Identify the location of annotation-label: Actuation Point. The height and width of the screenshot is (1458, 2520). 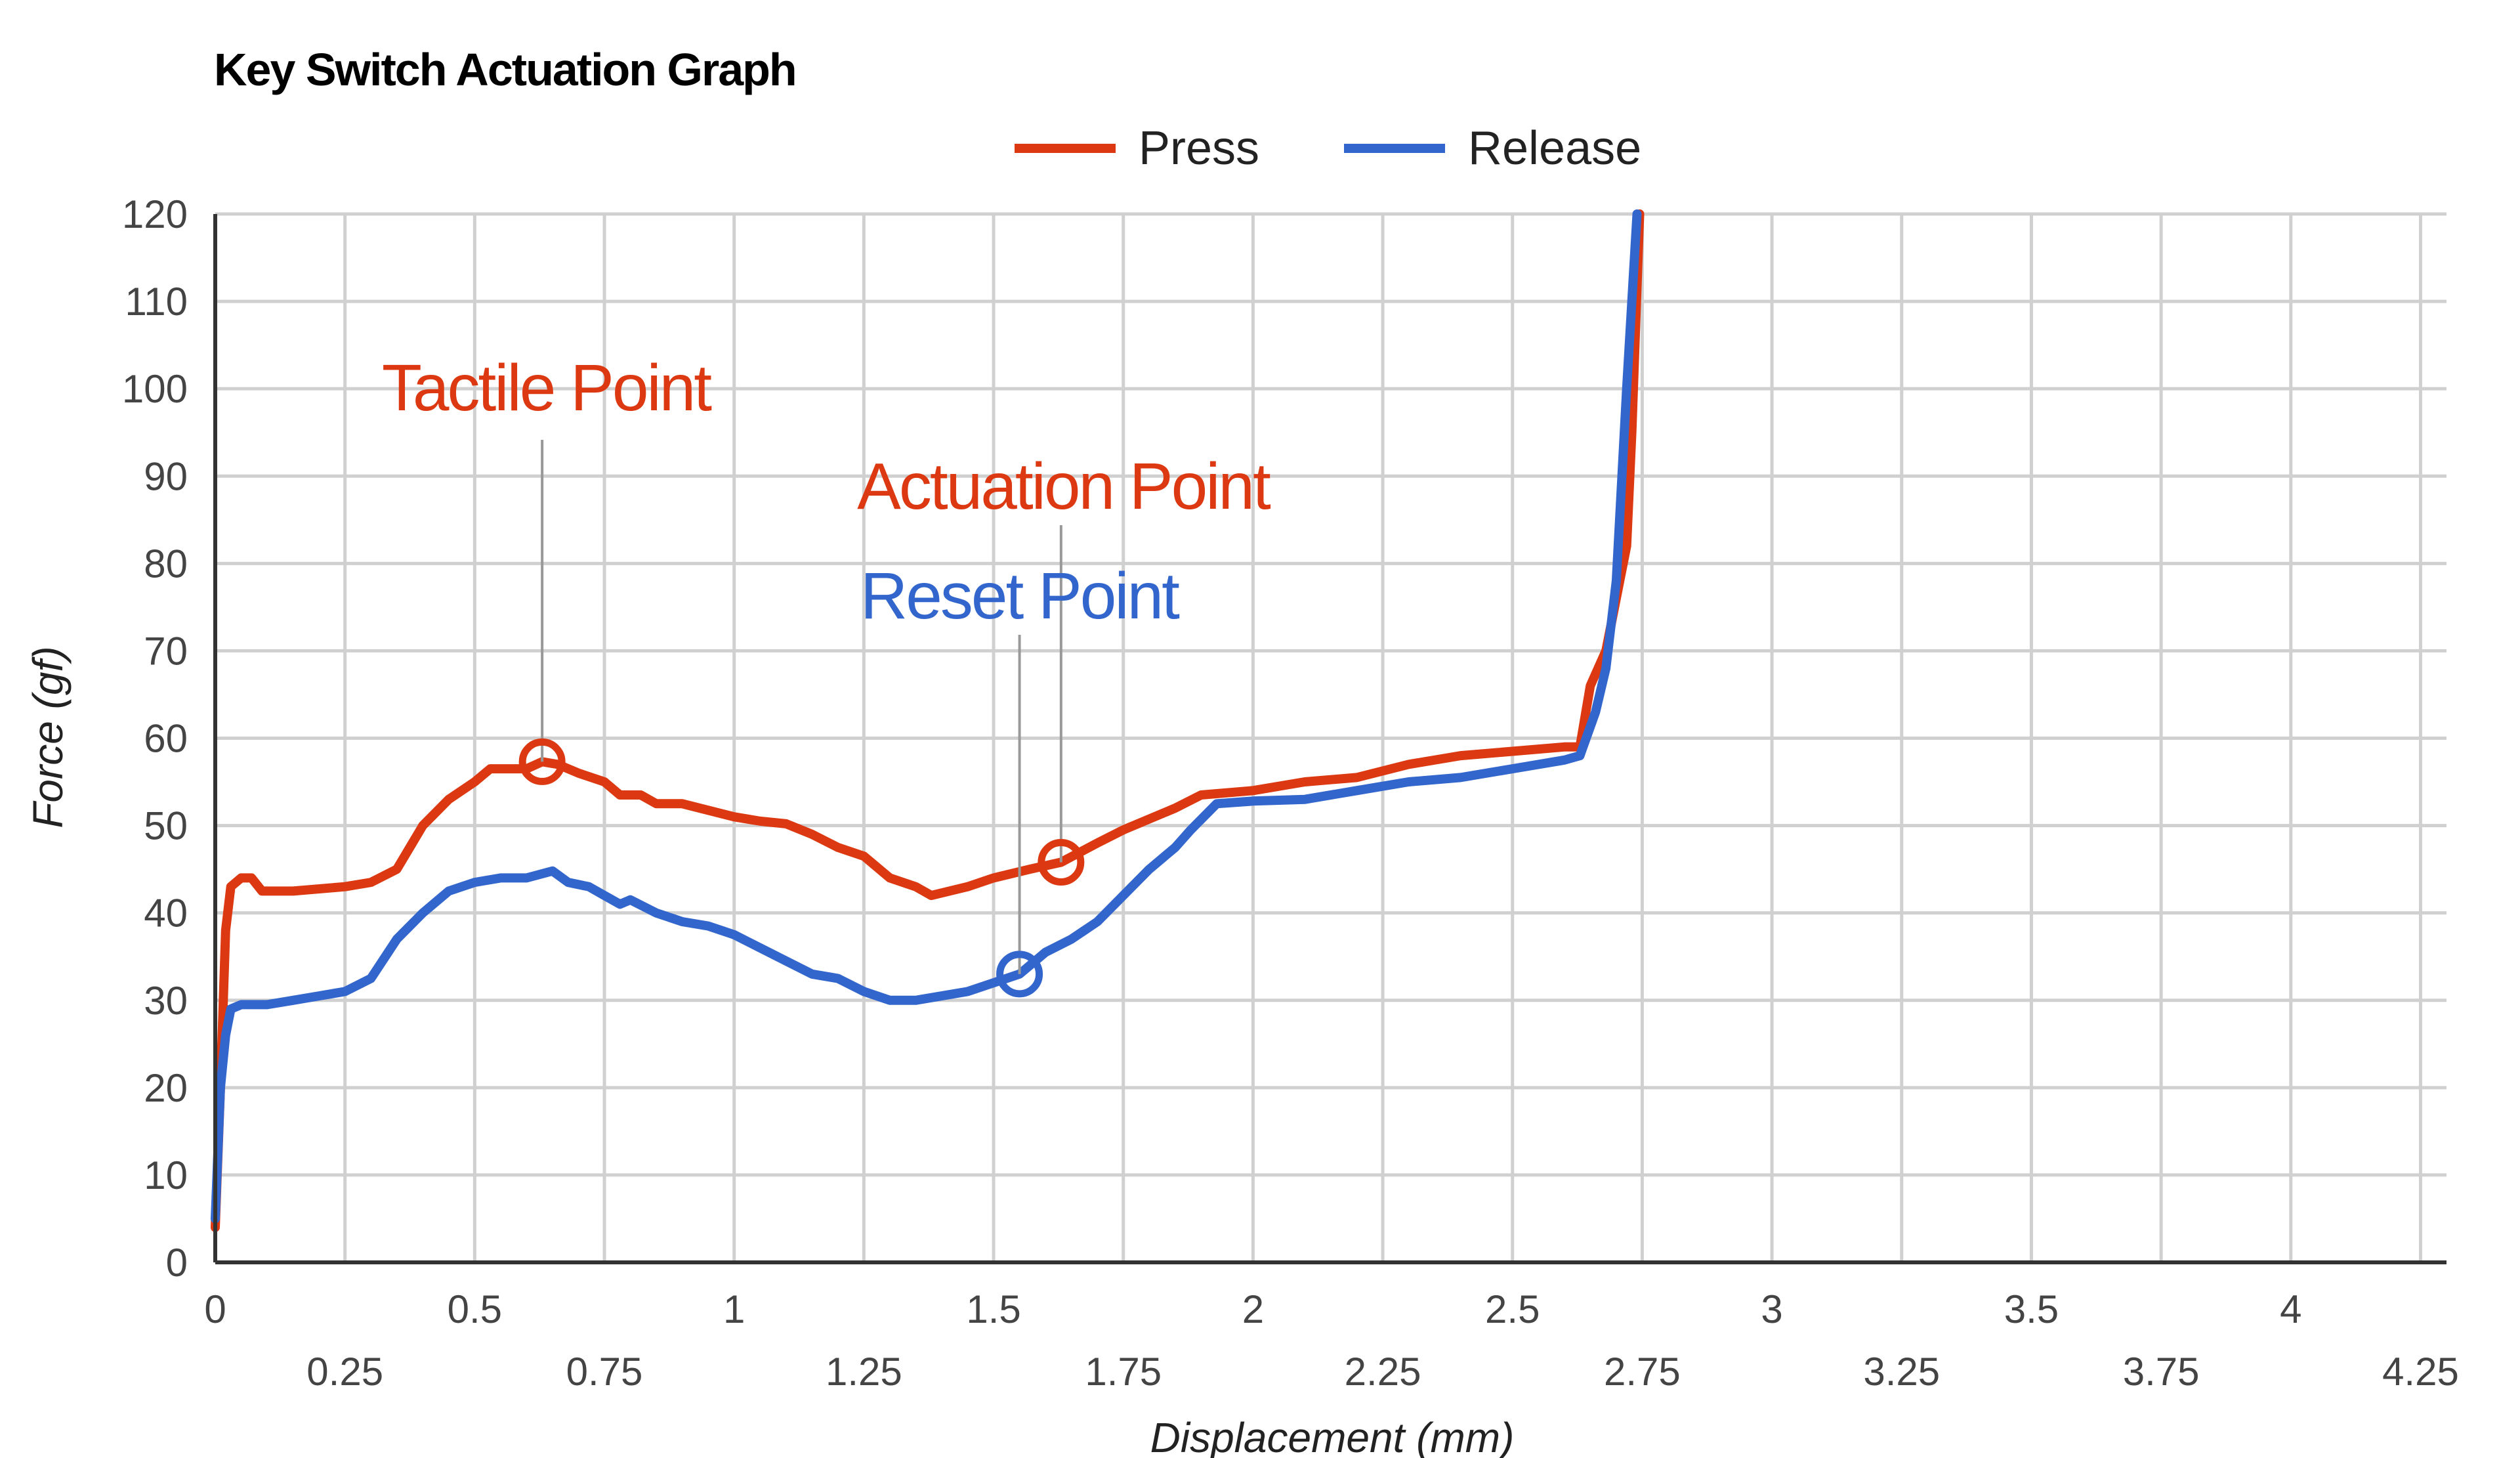
(1064, 486).